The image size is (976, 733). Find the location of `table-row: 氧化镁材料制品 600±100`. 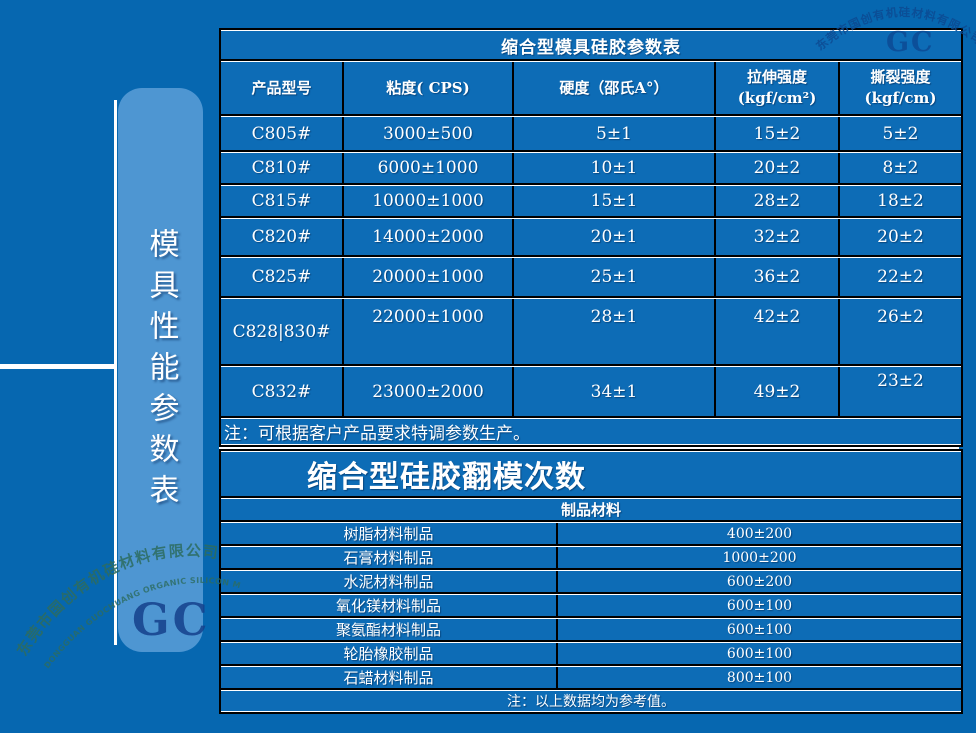

table-row: 氧化镁材料制品 600±100 is located at coordinates (591, 606).